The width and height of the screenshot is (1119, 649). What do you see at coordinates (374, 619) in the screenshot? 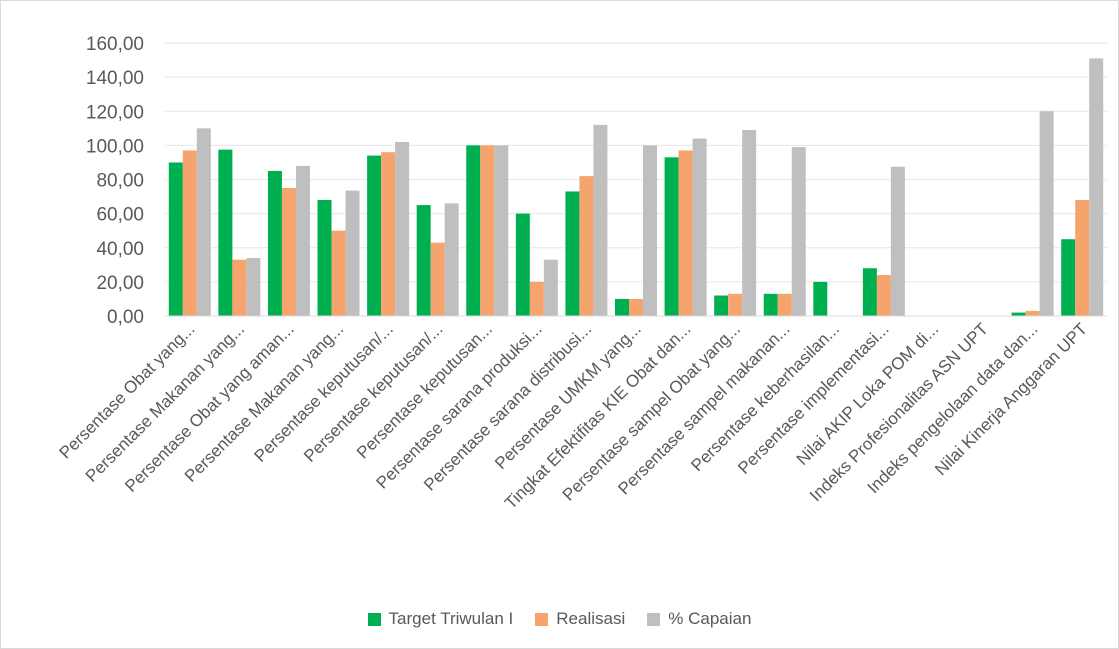
I see `legend-swatch-target` at bounding box center [374, 619].